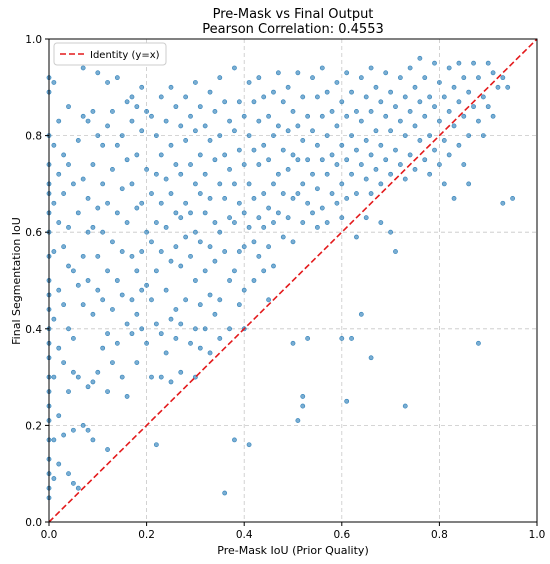 Image resolution: width=550 pixels, height=564 pixels. I want to click on y-axis-label: Final Segmentation IoU, so click(16, 281).